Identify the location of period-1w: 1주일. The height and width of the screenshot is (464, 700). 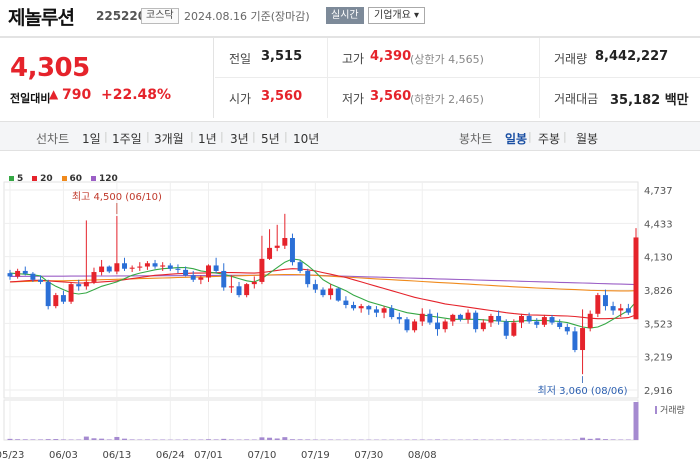
(127, 139).